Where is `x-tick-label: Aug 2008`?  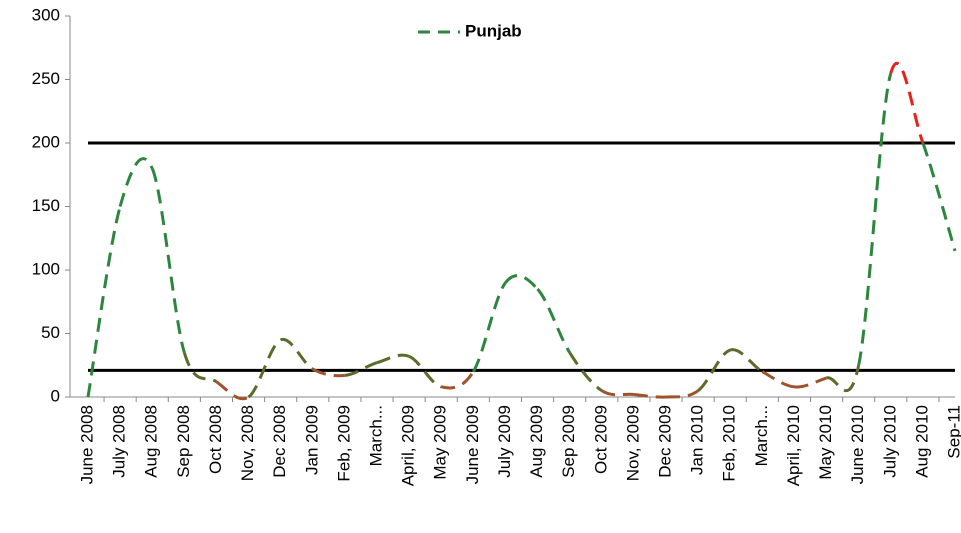
x-tick-label: Aug 2008 is located at coordinates (151, 441).